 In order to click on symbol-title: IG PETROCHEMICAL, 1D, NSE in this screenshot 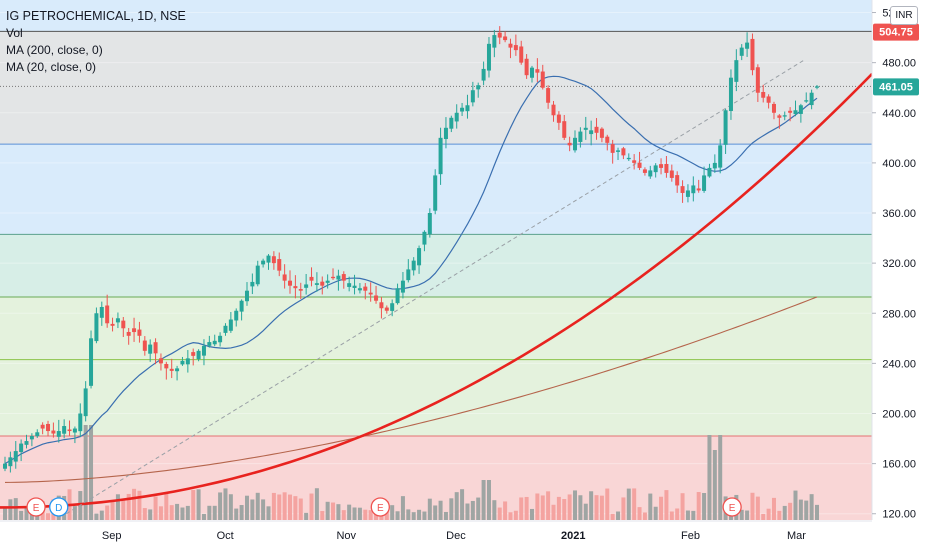, I will do `click(96, 16)`.